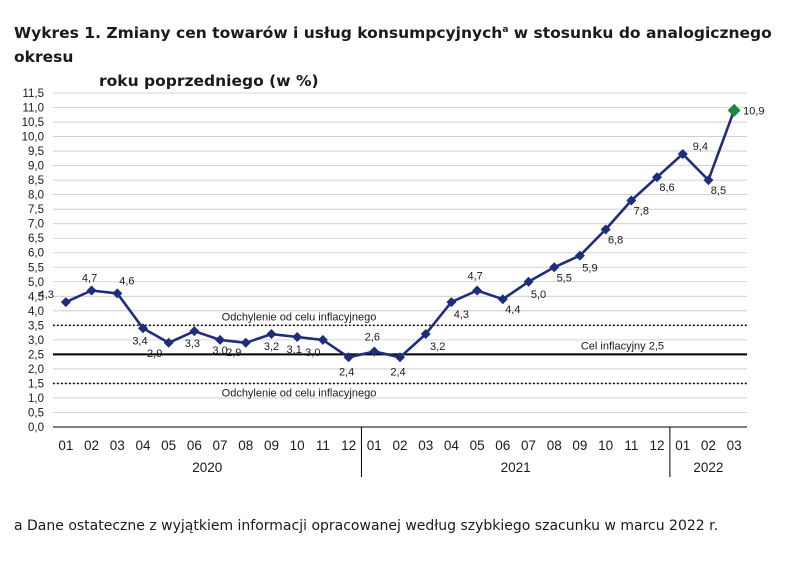  Describe the element at coordinates (666, 188) in the screenshot. I see `data-label: 8,6` at that location.